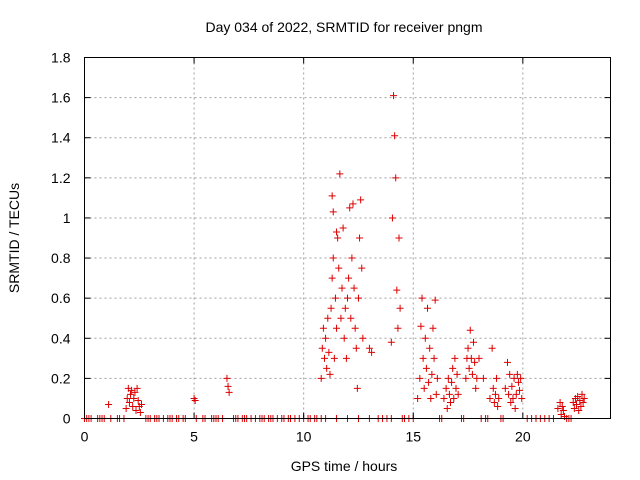 Image resolution: width=640 pixels, height=480 pixels. What do you see at coordinates (61, 98) in the screenshot?
I see `y-tick-label: 1.6` at bounding box center [61, 98].